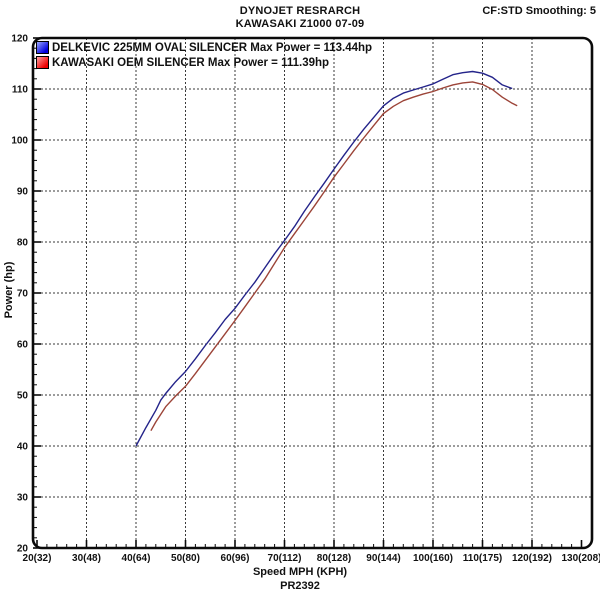 Image resolution: width=600 pixels, height=600 pixels. Describe the element at coordinates (23, 447) in the screenshot. I see `y-tick-label: 40` at that location.